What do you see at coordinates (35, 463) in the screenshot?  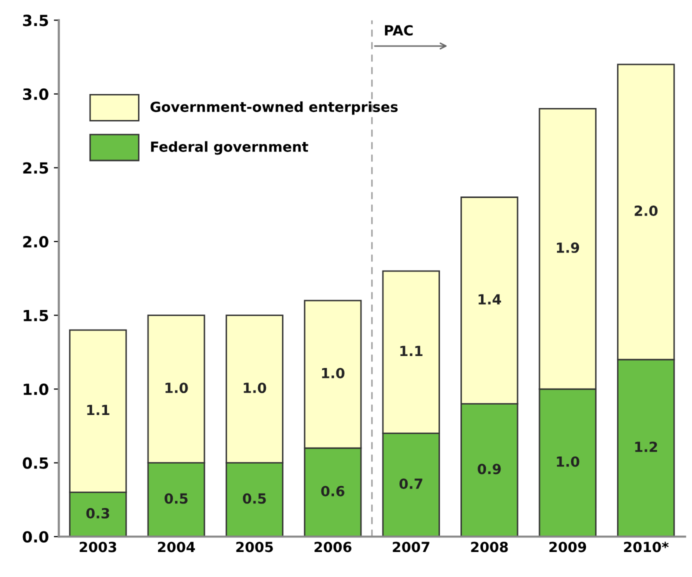 I see `y-tick-label: 0.5` at bounding box center [35, 463].